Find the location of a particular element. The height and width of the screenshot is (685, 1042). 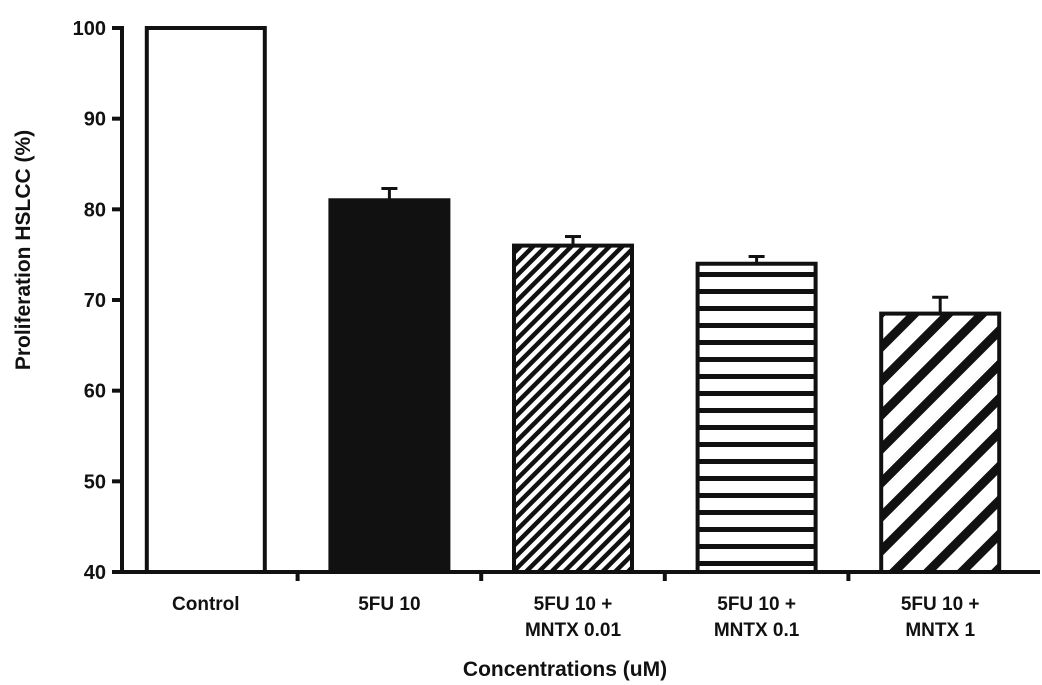

y-tick-label-60: 60 is located at coordinates (95, 392).